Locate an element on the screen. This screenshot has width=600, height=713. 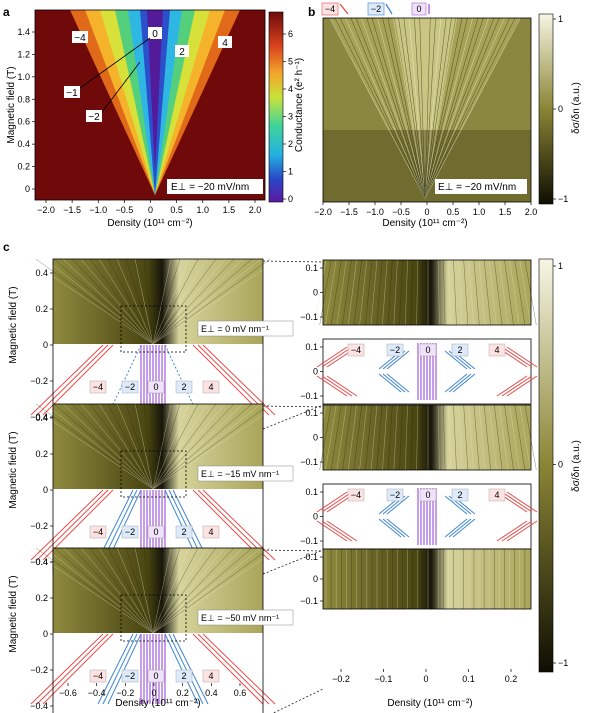
tick-label: −1.0 is located at coordinates (375, 212).